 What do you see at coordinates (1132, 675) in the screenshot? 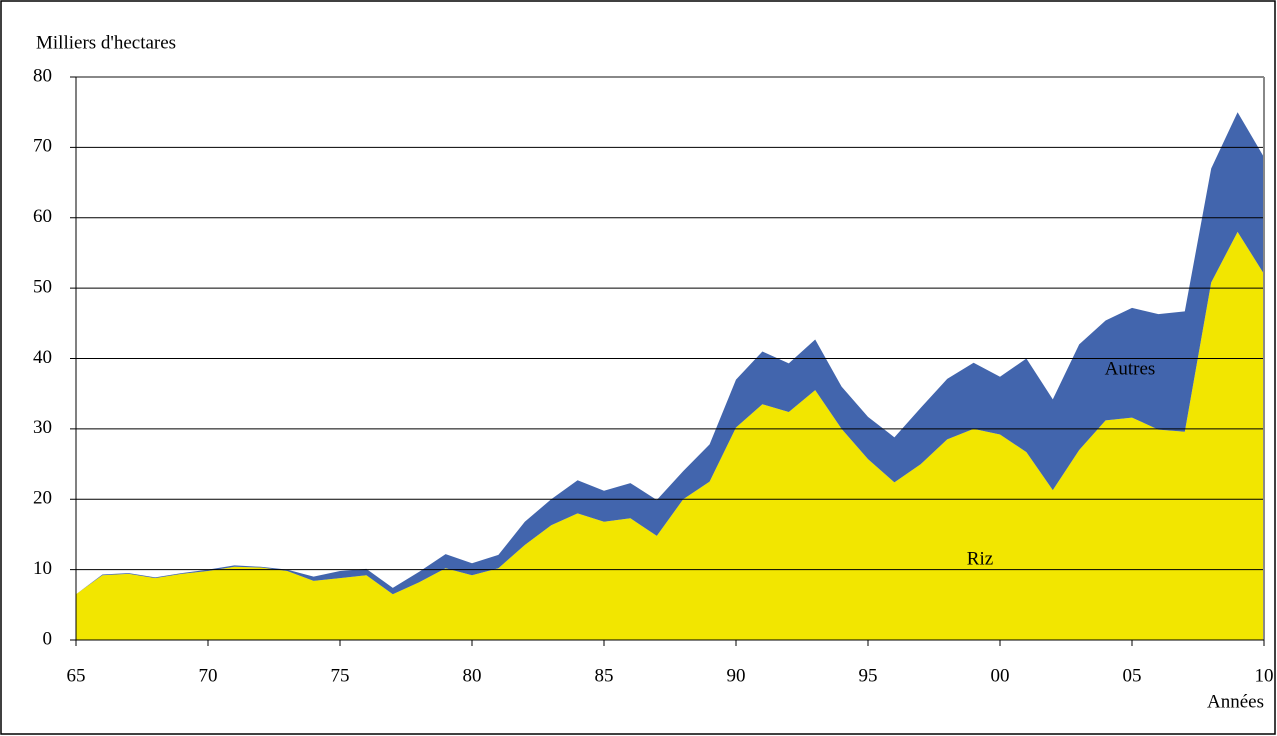
I see `x-tick-label: 05` at bounding box center [1132, 675].